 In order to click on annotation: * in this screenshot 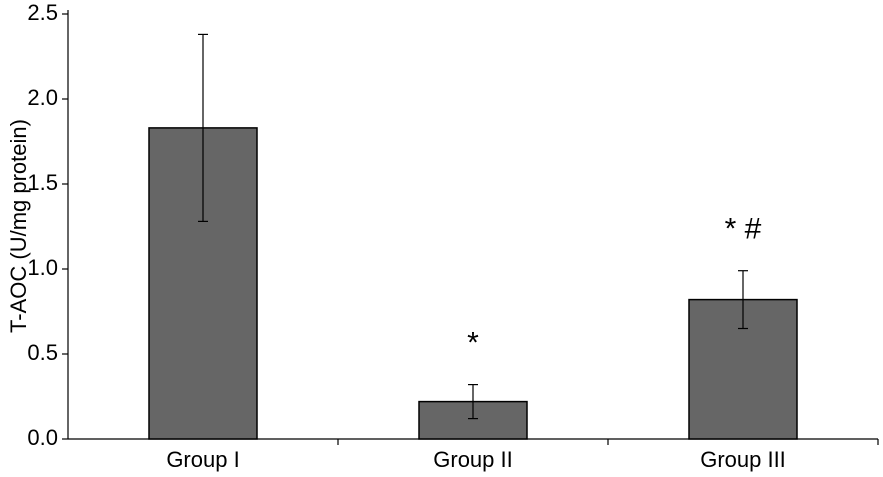, I will do `click(473, 343)`.